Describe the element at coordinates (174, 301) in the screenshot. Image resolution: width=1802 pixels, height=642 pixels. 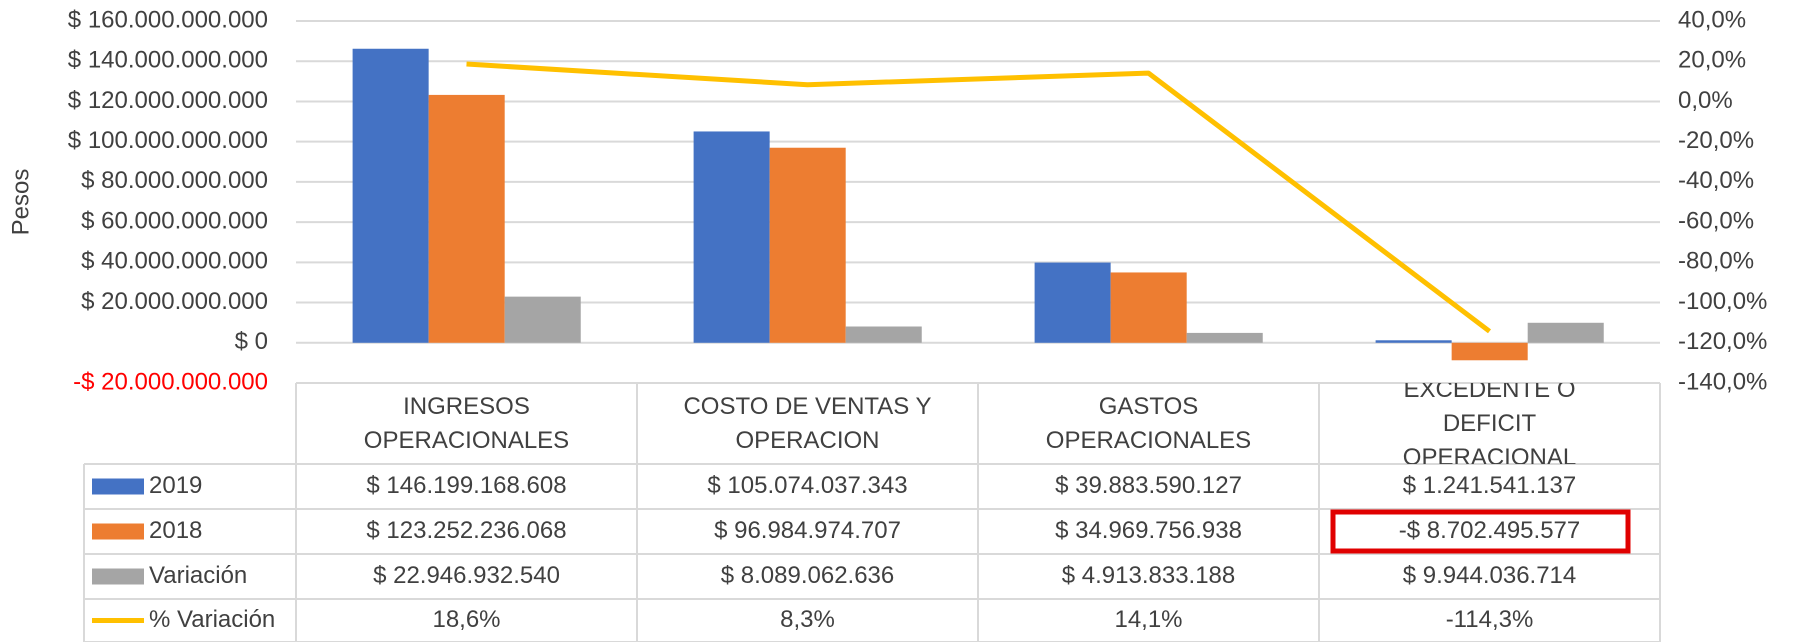
I see `y-tick-label: $ 20.000.000.000` at that location.